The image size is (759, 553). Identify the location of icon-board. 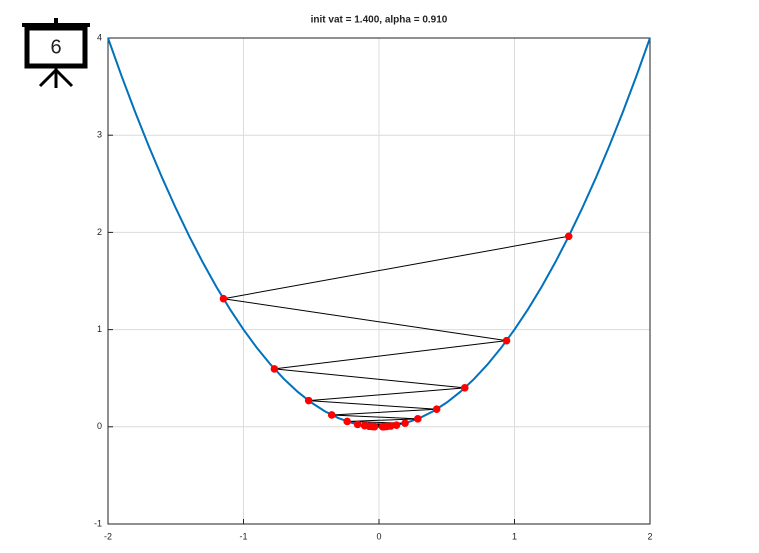
(56, 47).